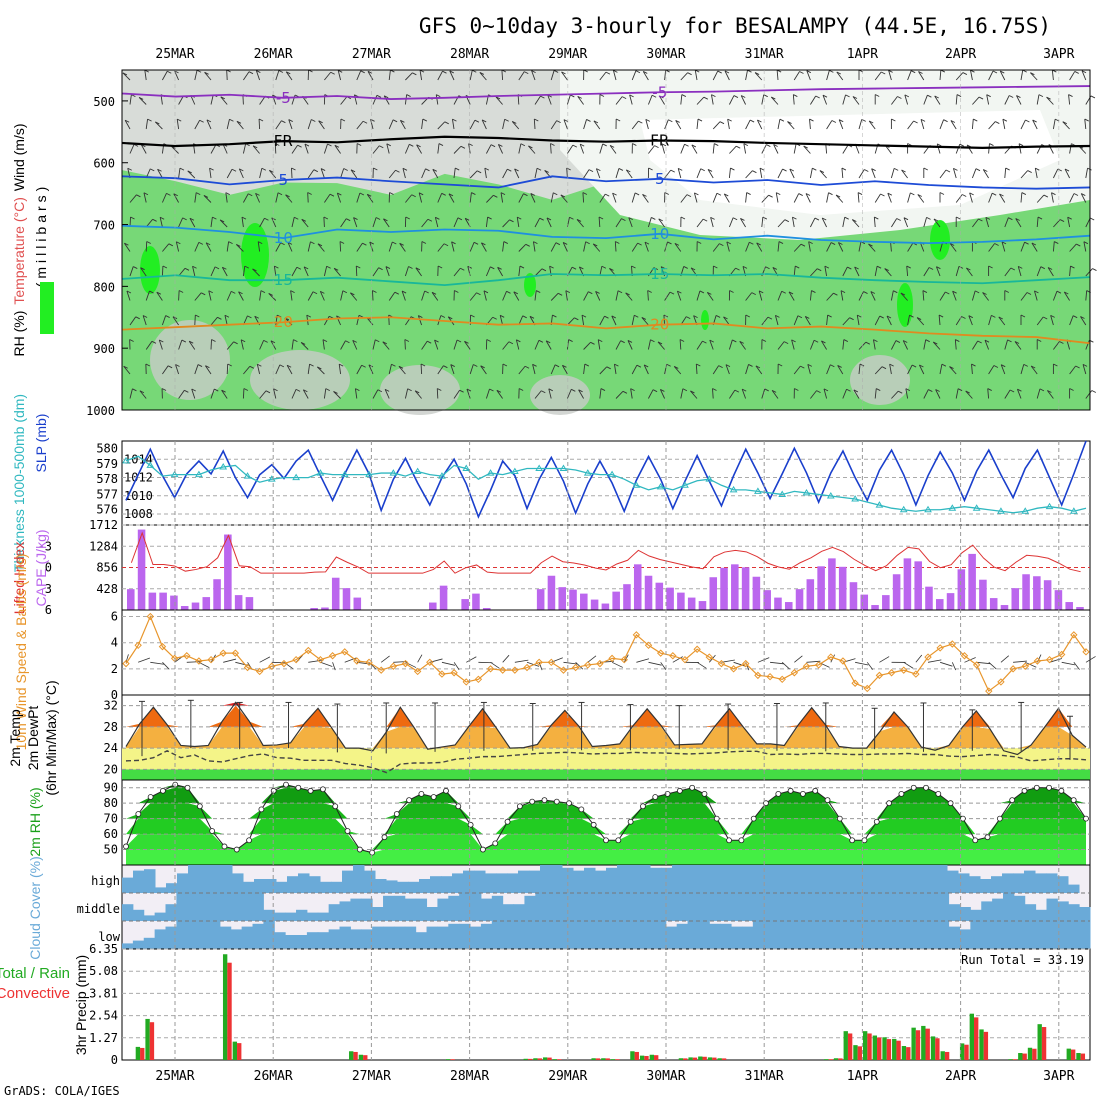  Describe the element at coordinates (469, 1076) in the screenshot. I see `bottom-date-label: 28MAR` at that location.